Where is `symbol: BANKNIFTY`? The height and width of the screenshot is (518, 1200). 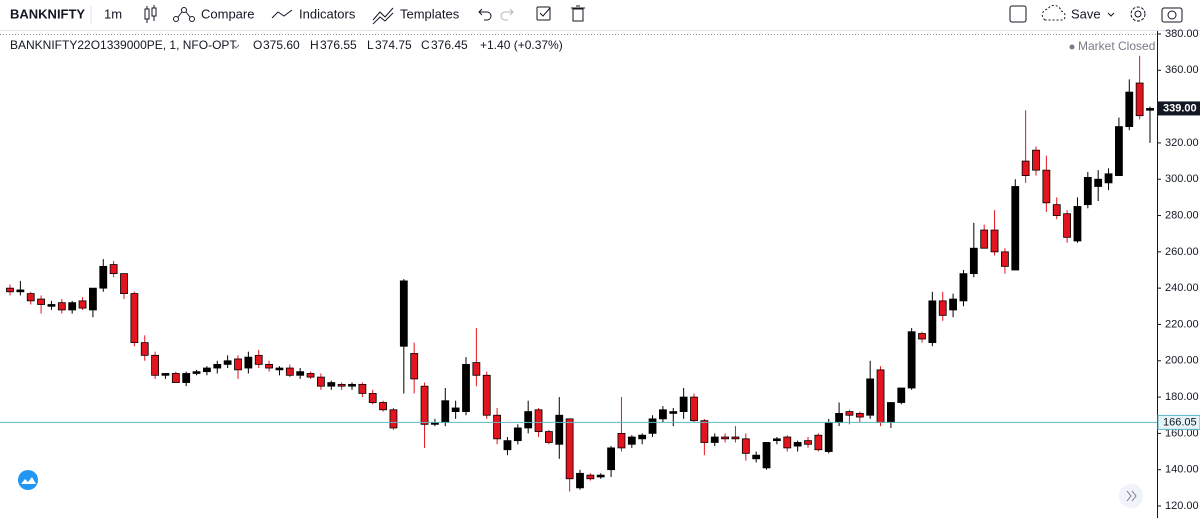
symbol: BANKNIFTY is located at coordinates (47, 13).